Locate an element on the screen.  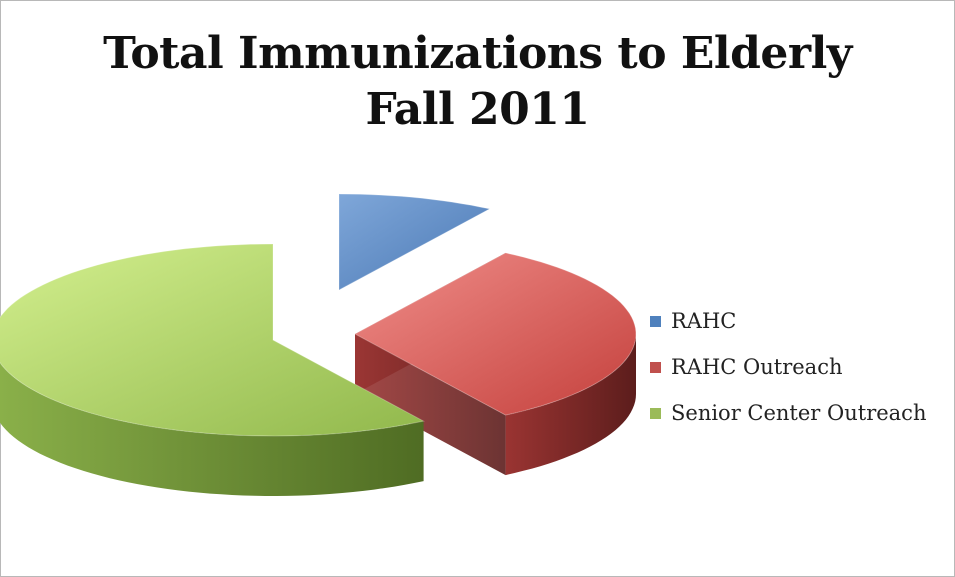
pie-top-rahc is located at coordinates (415, 242).